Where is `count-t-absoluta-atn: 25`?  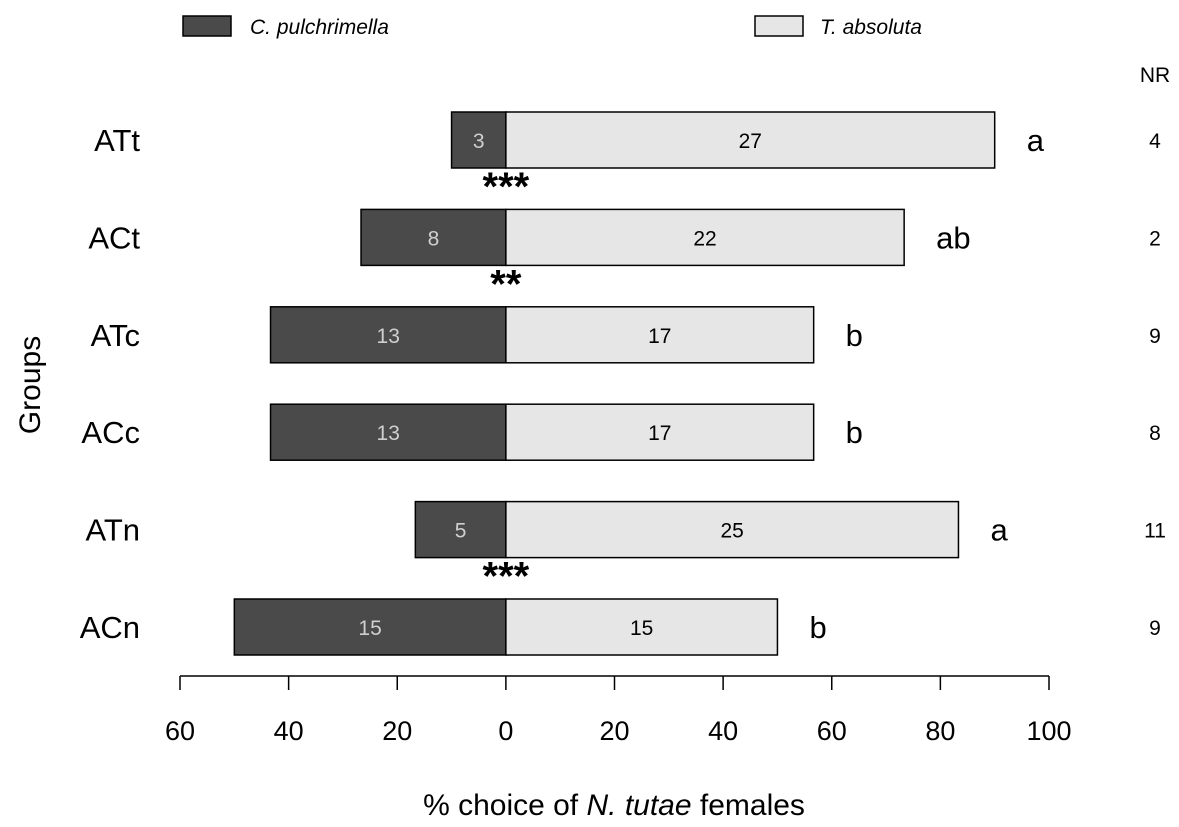 count-t-absoluta-atn: 25 is located at coordinates (731, 531).